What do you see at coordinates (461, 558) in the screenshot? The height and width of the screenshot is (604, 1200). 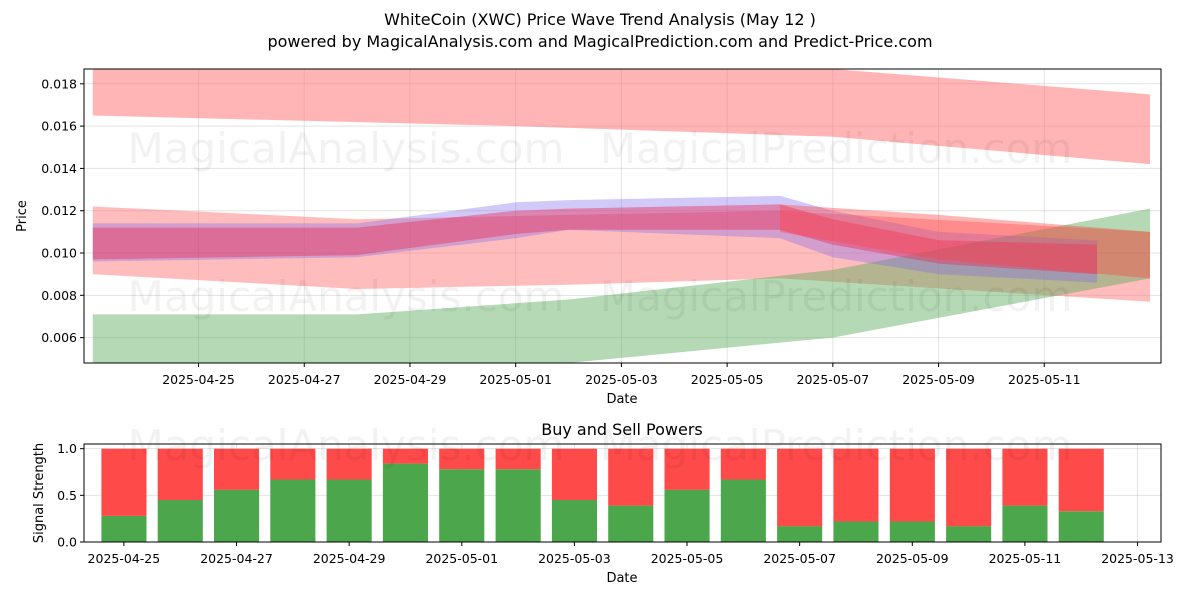 I see `signal-x-tick-label: 2025-05-01` at bounding box center [461, 558].